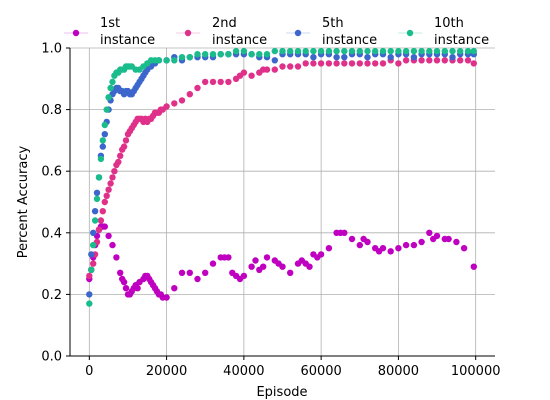 The width and height of the screenshot is (550, 400). Describe the element at coordinates (51, 172) in the screenshot. I see `y-tick-label: 0.6` at that location.